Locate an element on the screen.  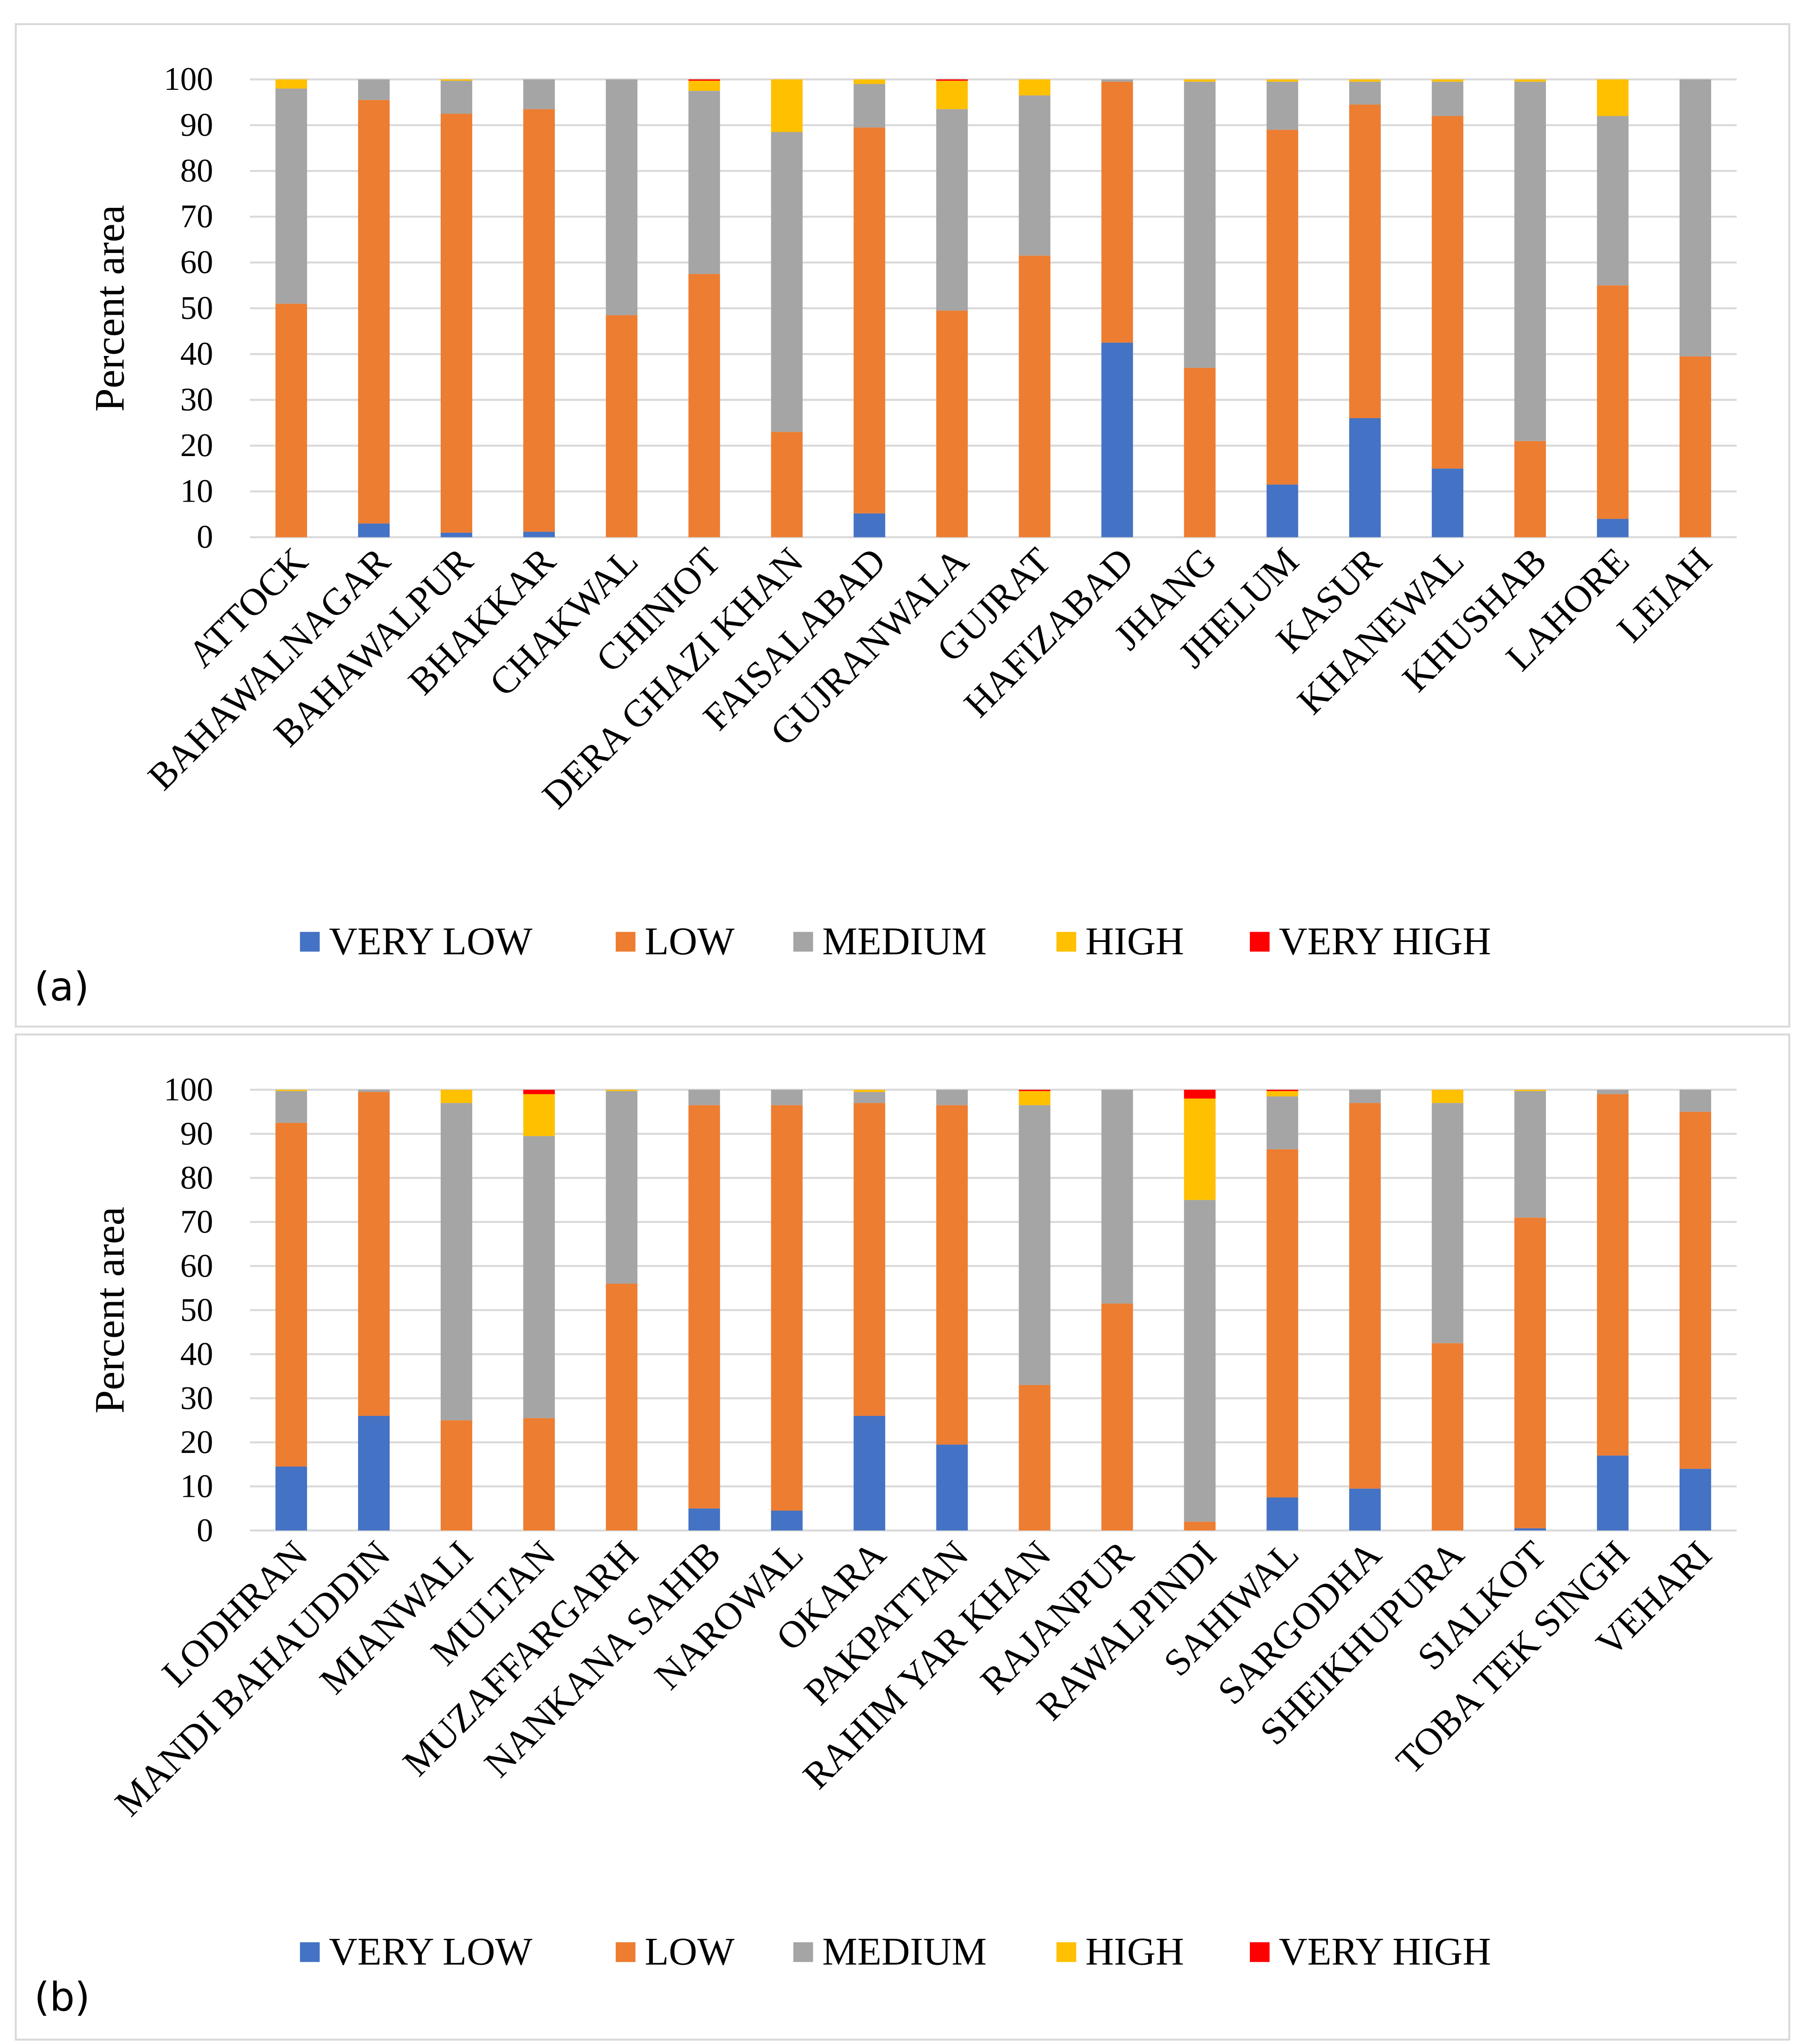
panel-label: (b) is located at coordinates (62, 1997).